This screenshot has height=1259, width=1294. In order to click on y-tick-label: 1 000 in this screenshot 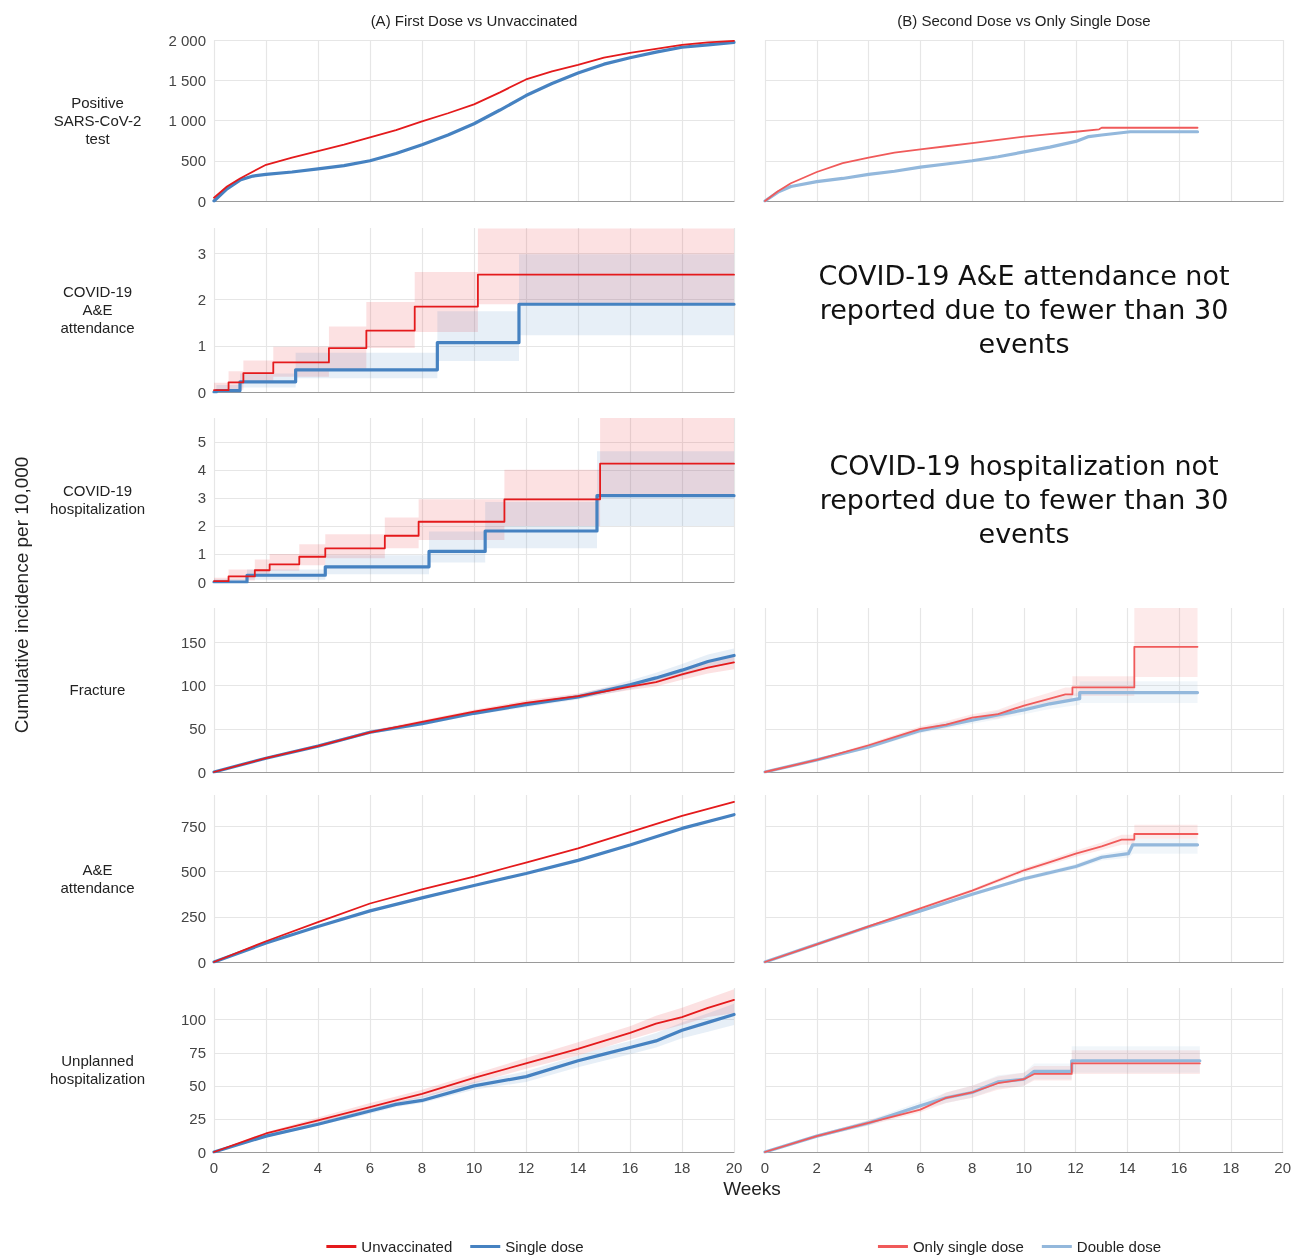, I will do `click(187, 120)`.